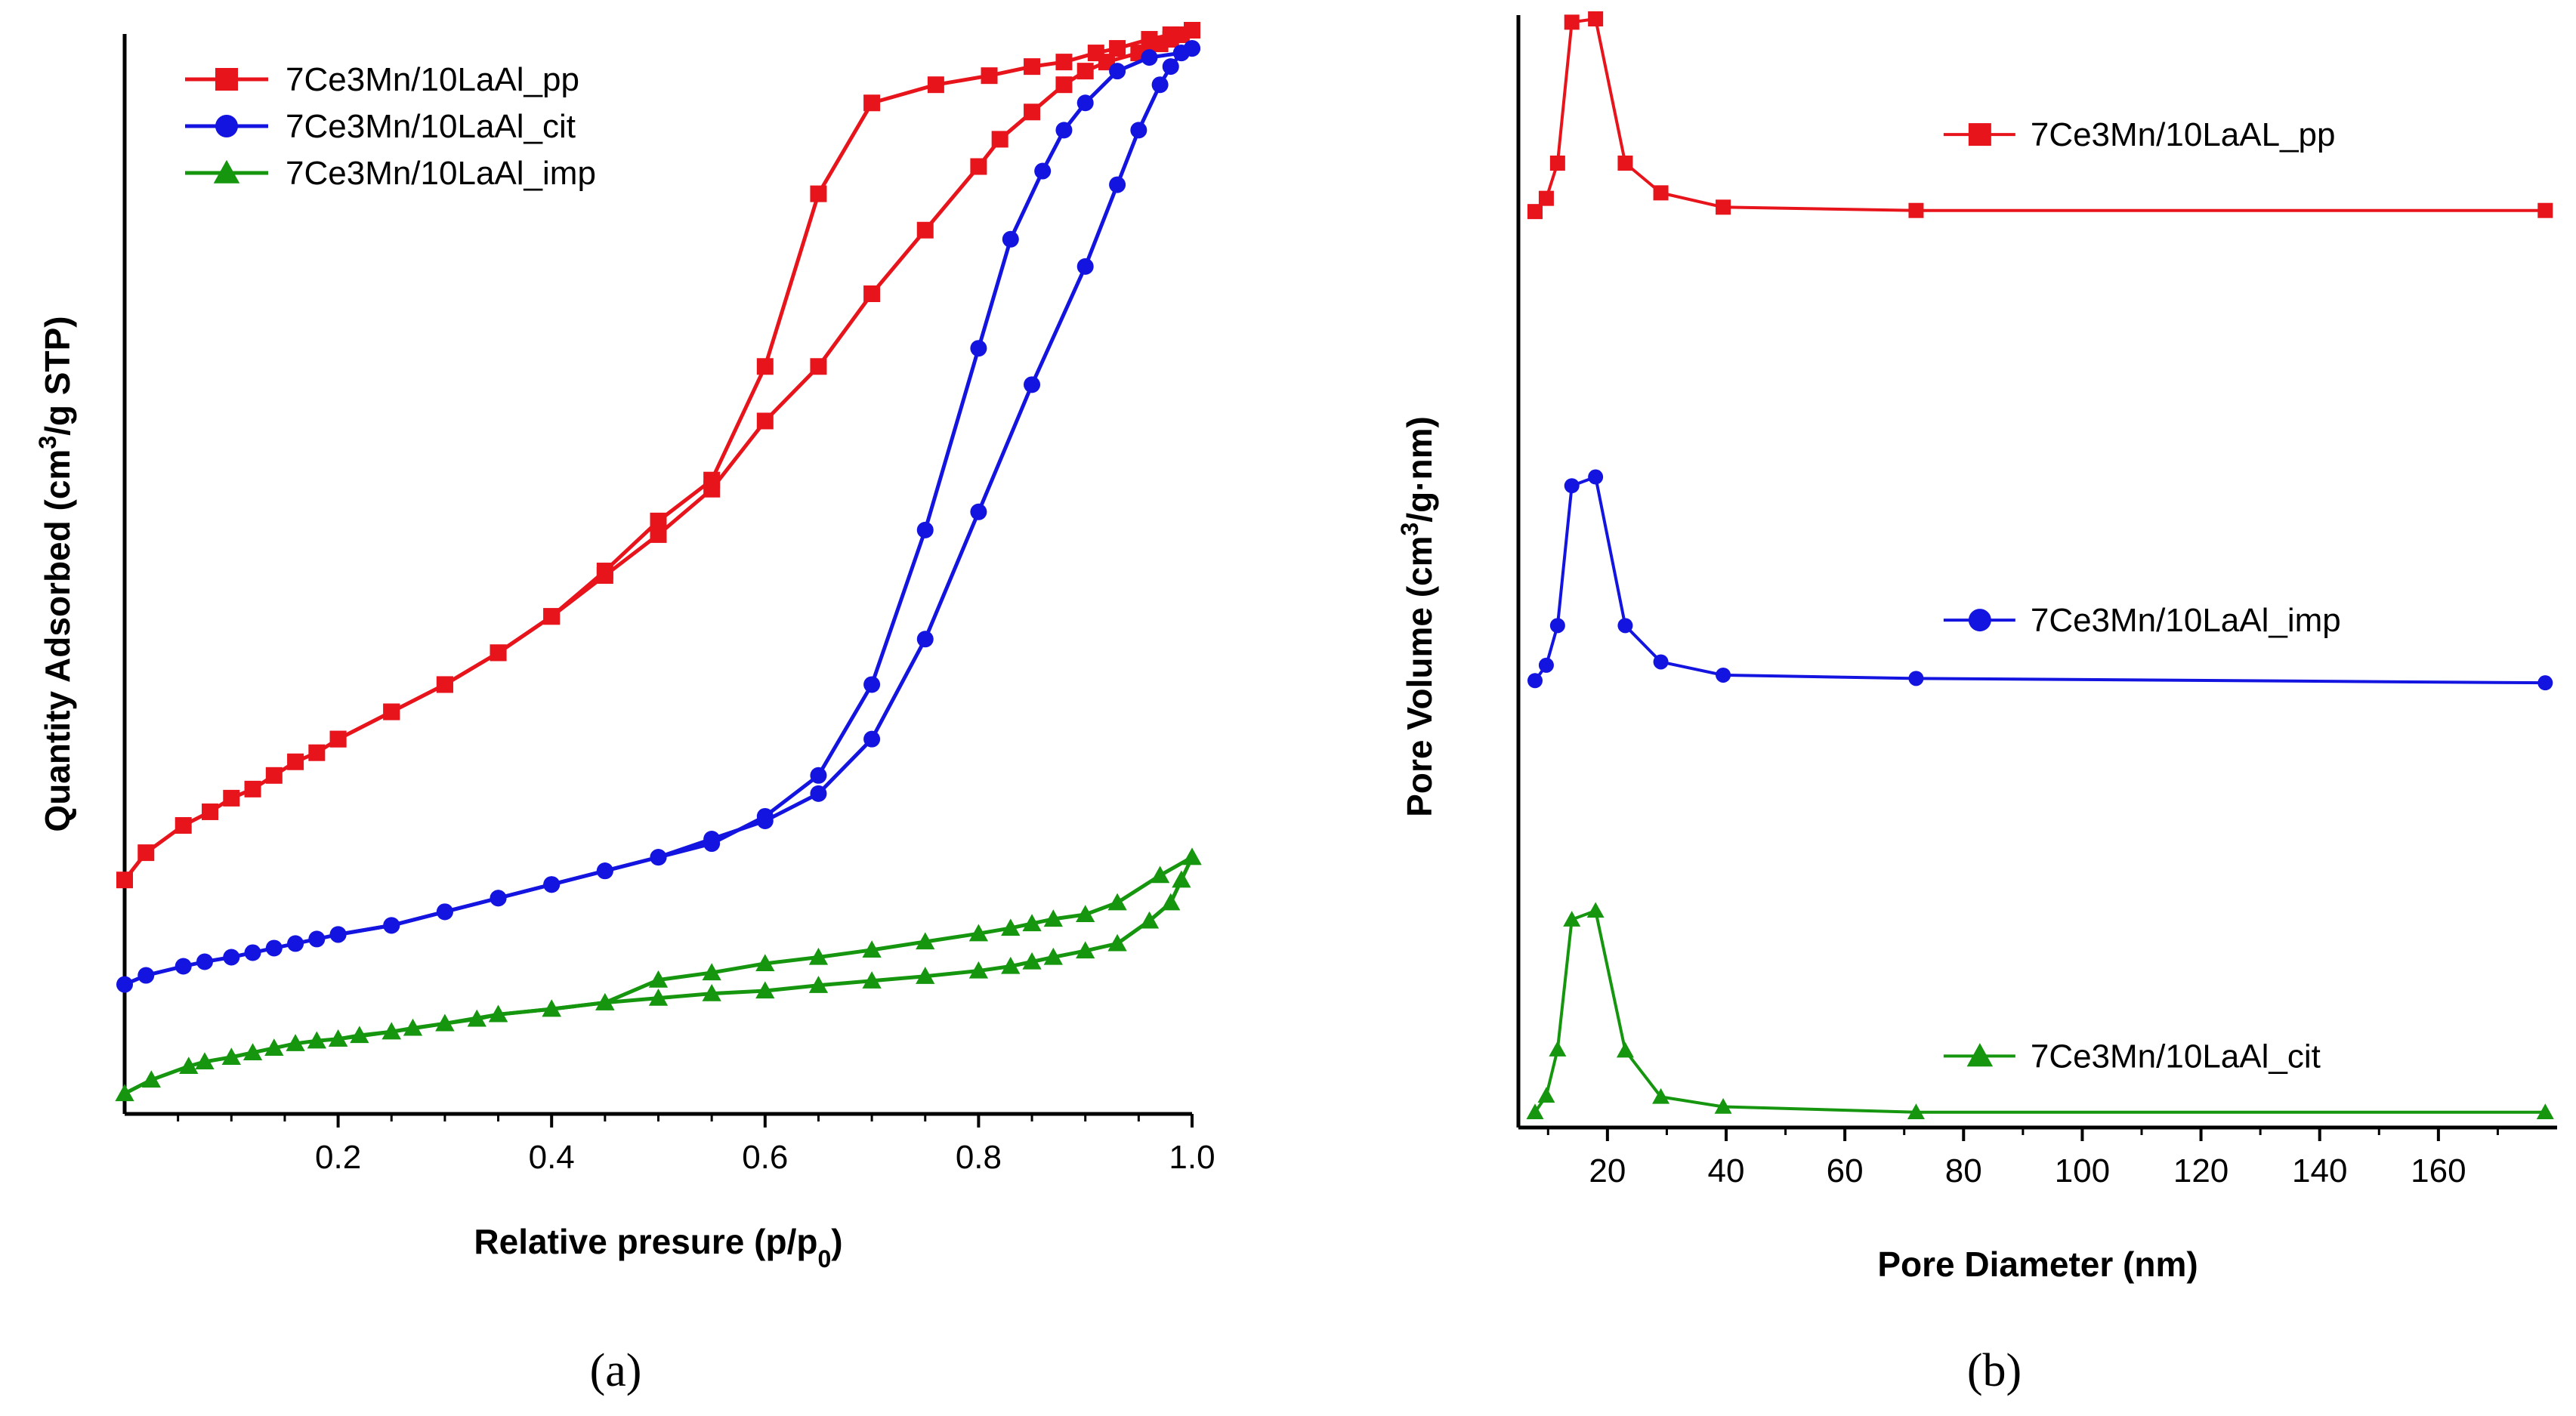 The height and width of the screenshot is (1416, 2576). Describe the element at coordinates (2438, 1170) in the screenshot. I see `panel-b-x-tick-label: 160` at that location.